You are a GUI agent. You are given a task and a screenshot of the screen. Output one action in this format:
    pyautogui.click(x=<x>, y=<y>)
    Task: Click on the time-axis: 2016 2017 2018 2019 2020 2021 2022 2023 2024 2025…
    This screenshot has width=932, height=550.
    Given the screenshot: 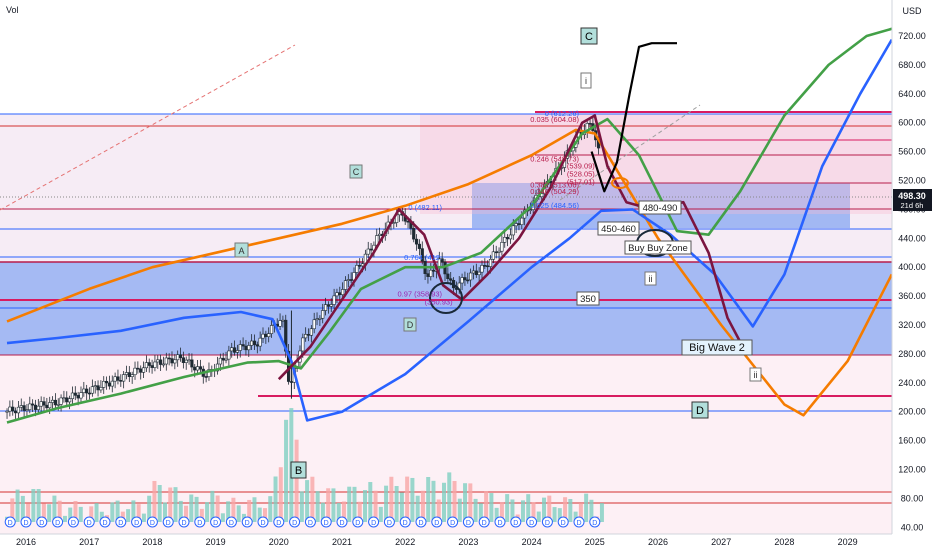 What is the action you would take?
    pyautogui.click(x=446, y=541)
    